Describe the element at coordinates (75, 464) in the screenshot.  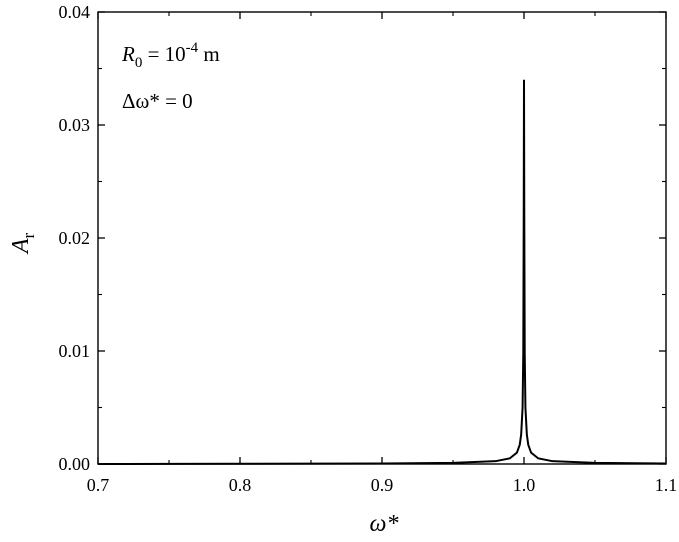
I see `y-tick-label: 0.00` at that location.